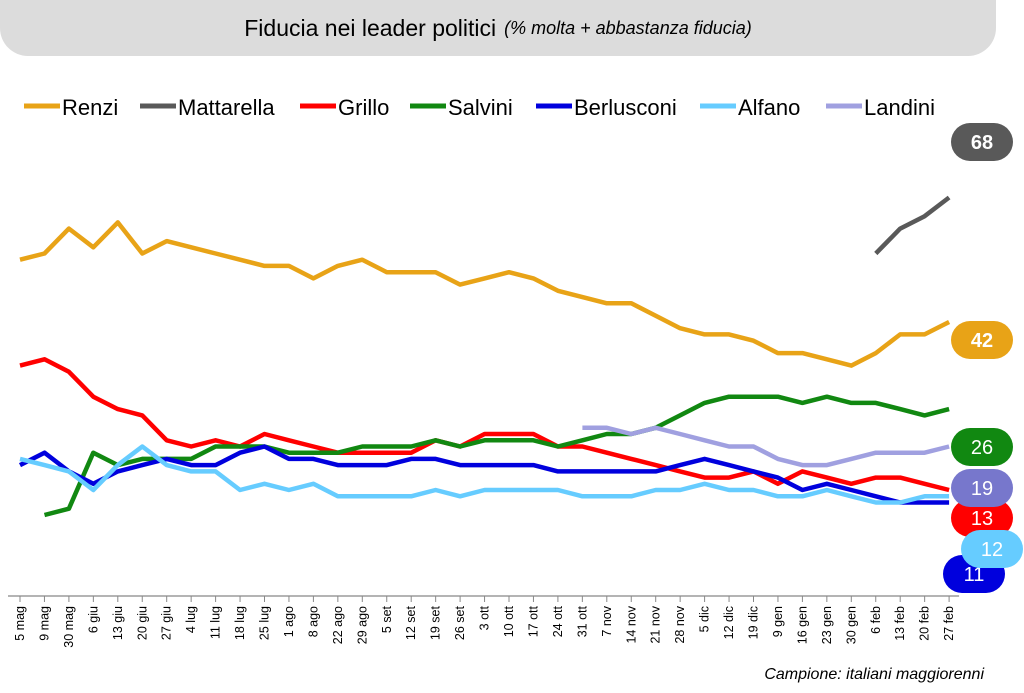 The height and width of the screenshot is (693, 1024). I want to click on end-label-value: 19, so click(982, 489).